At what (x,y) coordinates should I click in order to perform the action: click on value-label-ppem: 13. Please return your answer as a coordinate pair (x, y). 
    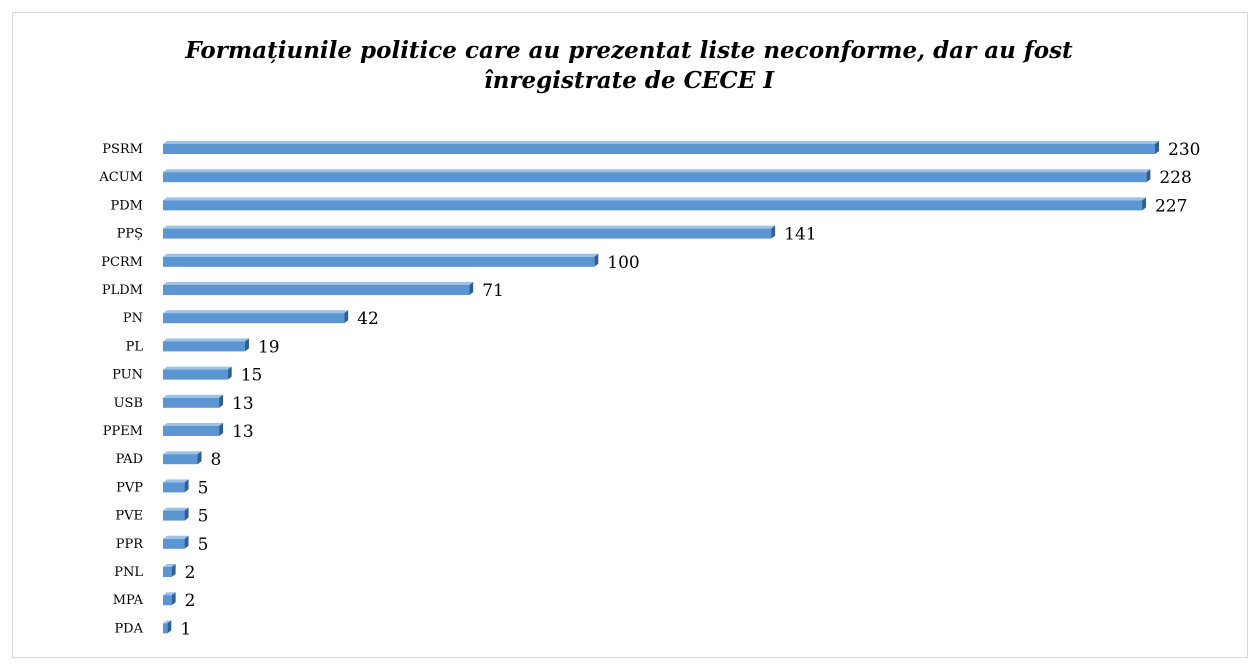
    Looking at the image, I should click on (243, 432).